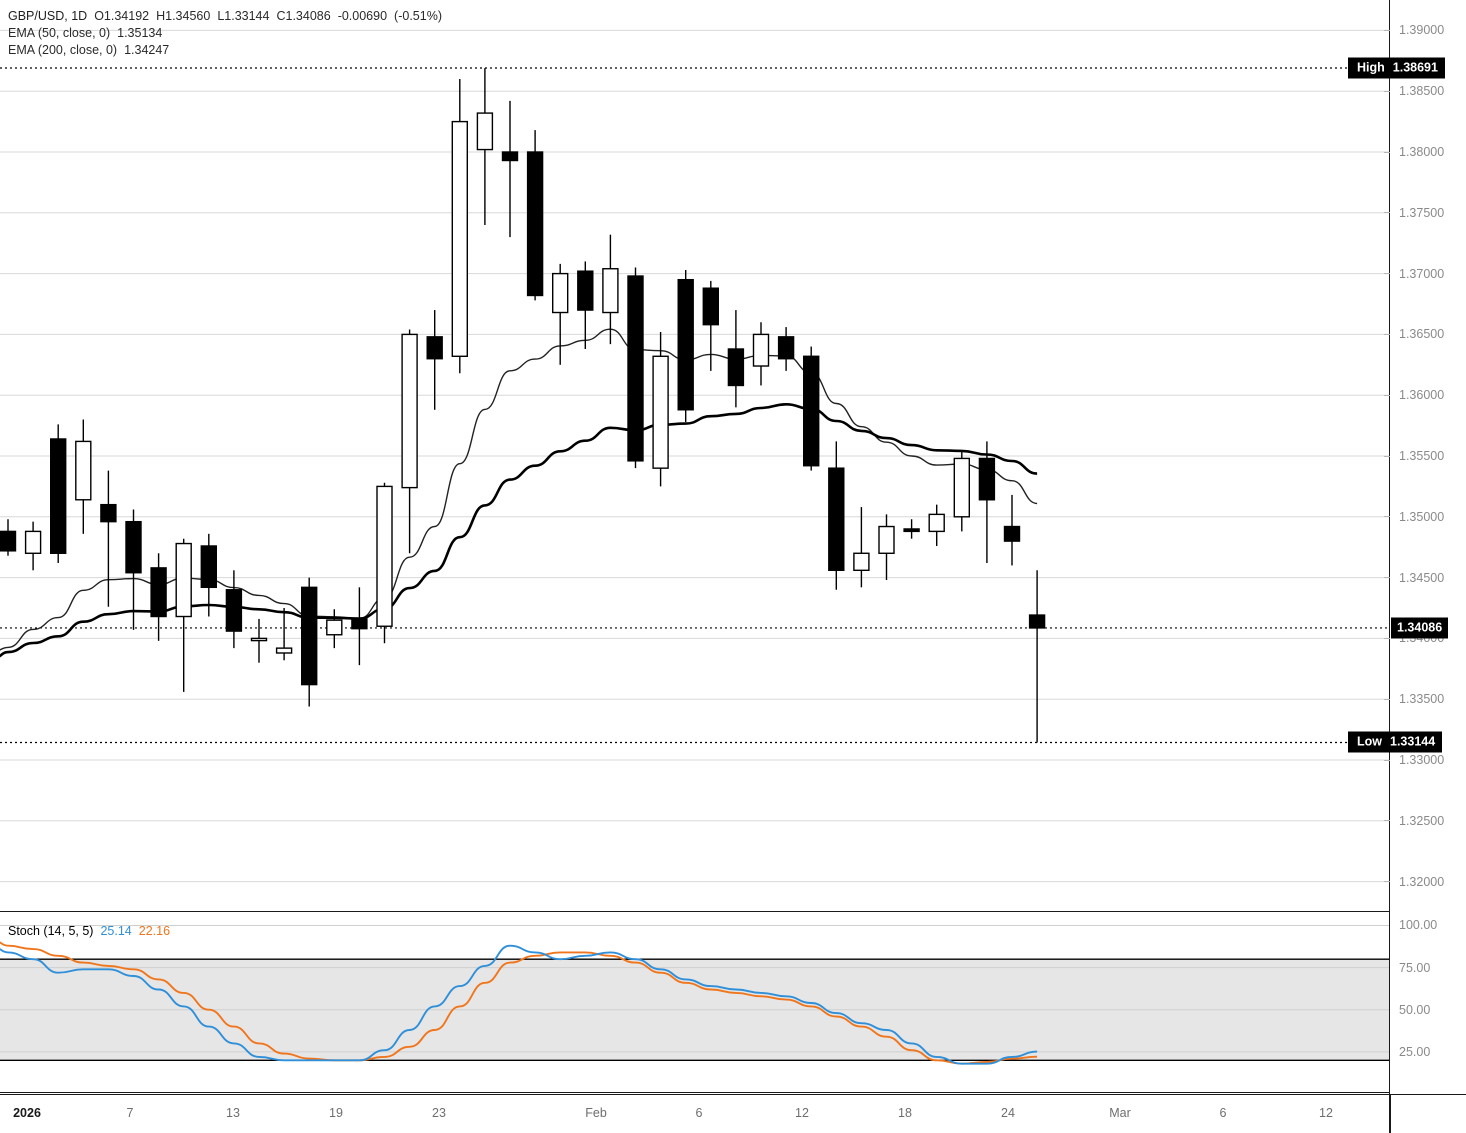  I want to click on time-axis-tick: 23, so click(439, 1113).